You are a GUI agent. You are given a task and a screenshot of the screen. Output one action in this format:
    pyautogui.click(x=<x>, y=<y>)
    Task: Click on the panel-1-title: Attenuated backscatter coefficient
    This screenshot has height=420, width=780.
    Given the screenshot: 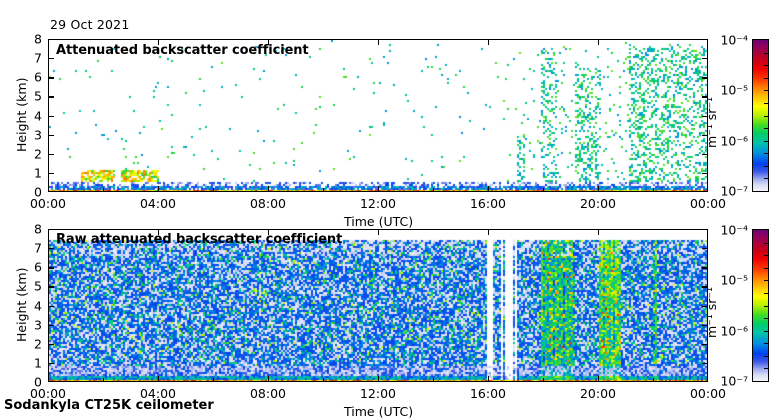 What is the action you would take?
    pyautogui.click(x=182, y=50)
    